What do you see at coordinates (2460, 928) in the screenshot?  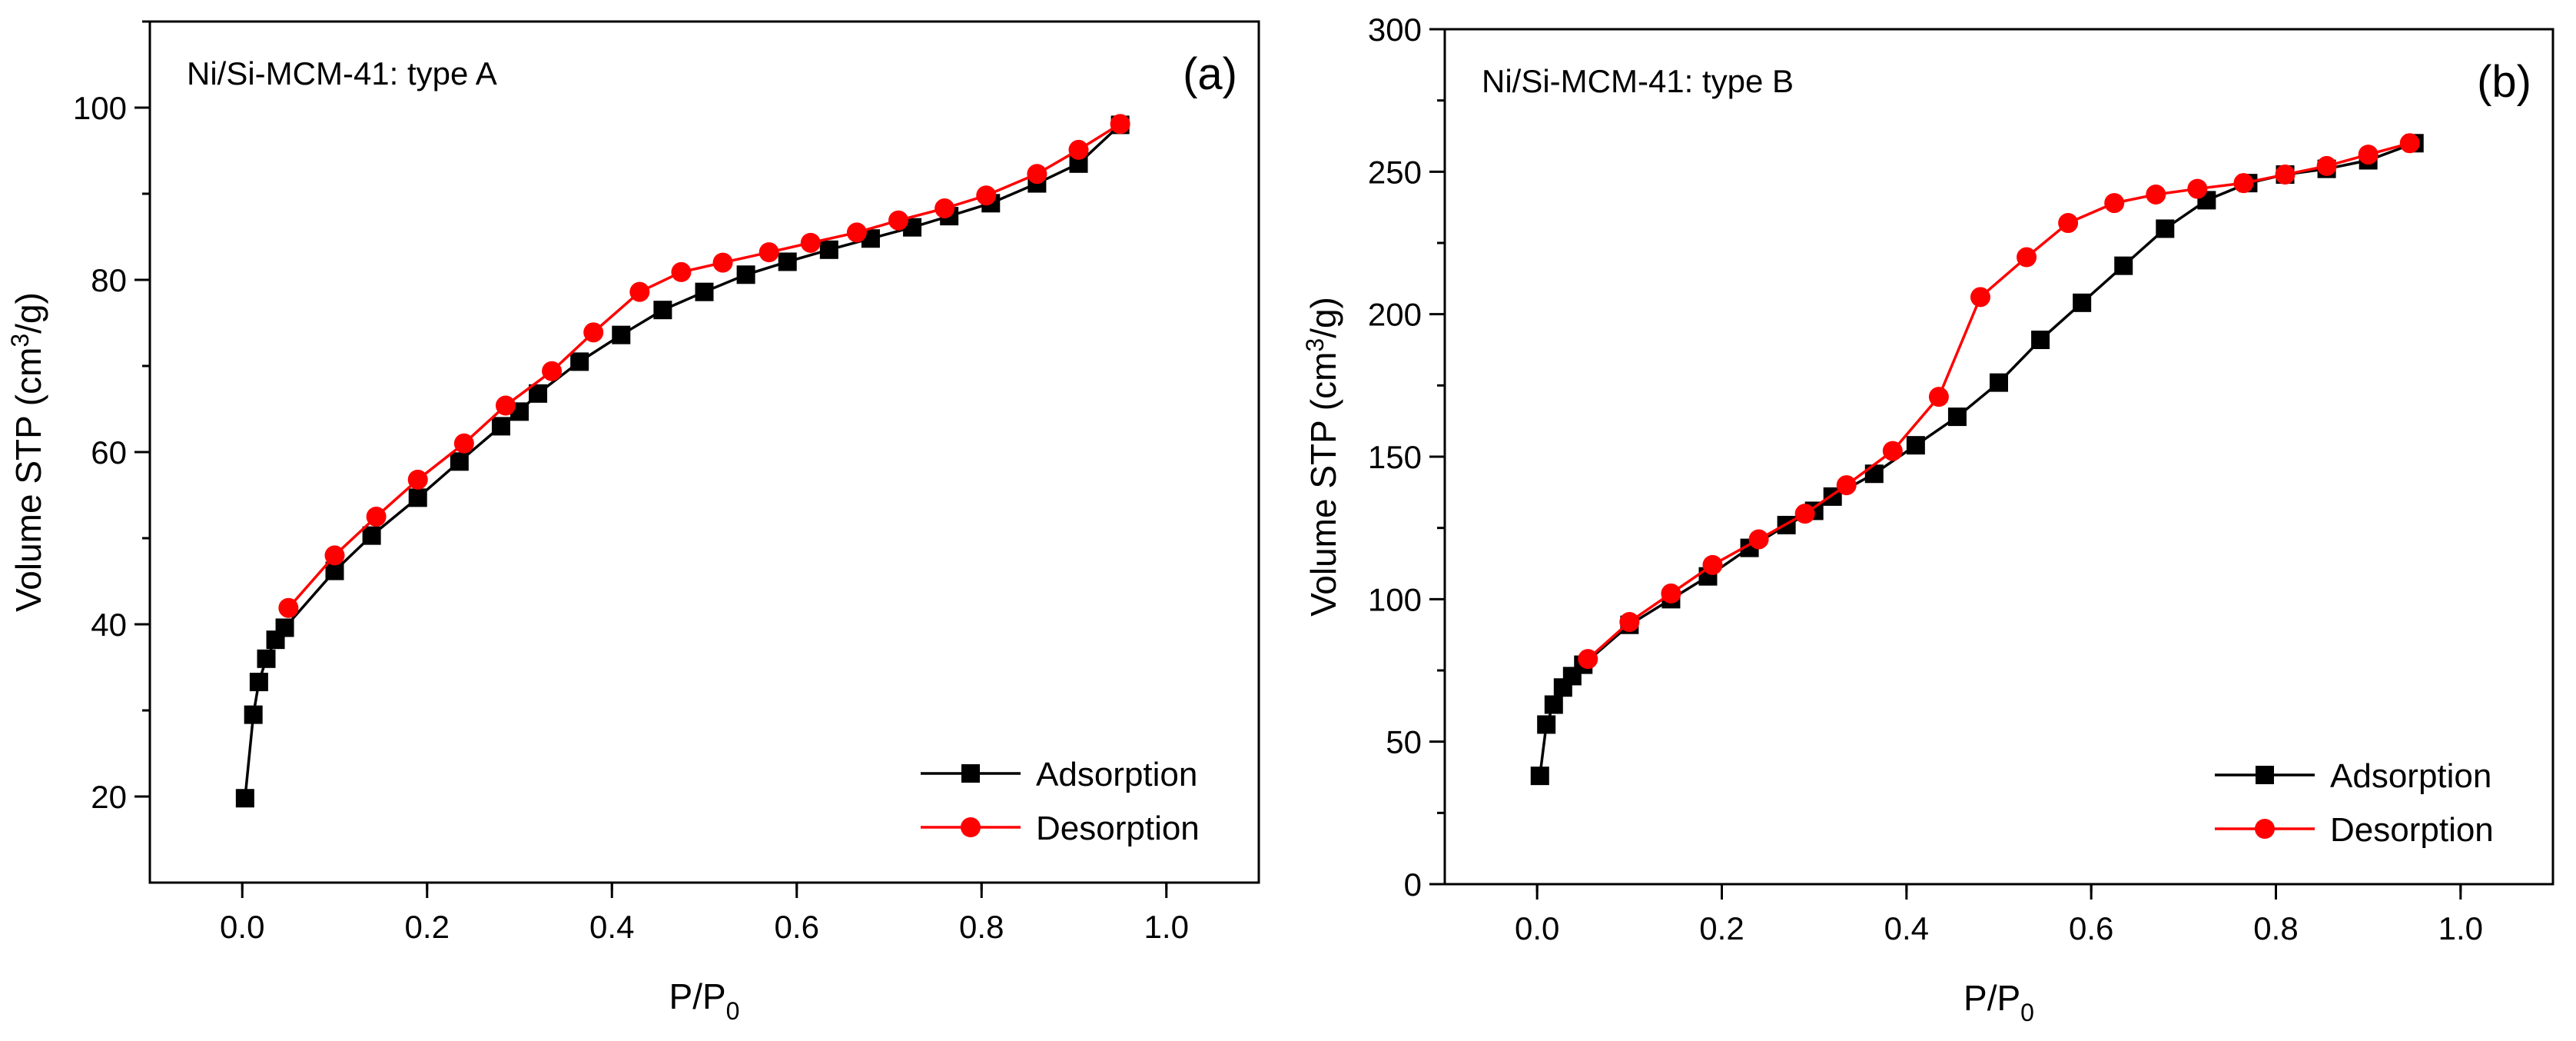 I see `x-tick-label: 1.0` at bounding box center [2460, 928].